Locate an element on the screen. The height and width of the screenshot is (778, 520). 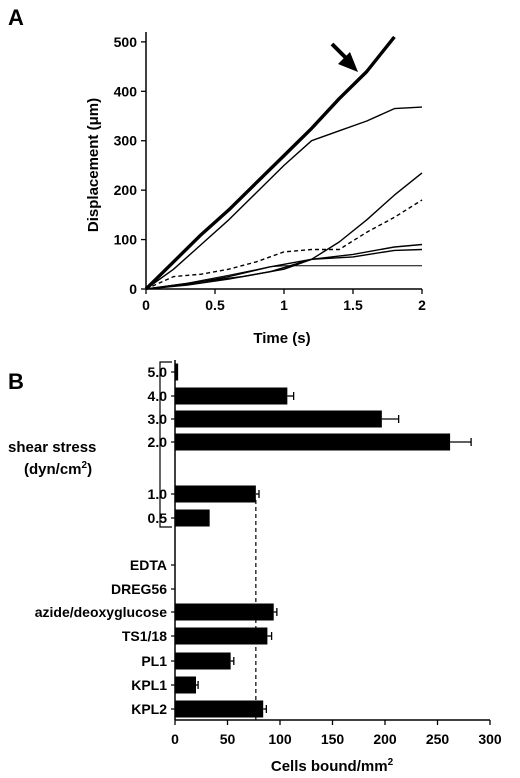
category-label: 5.0 is located at coordinates (158, 372).